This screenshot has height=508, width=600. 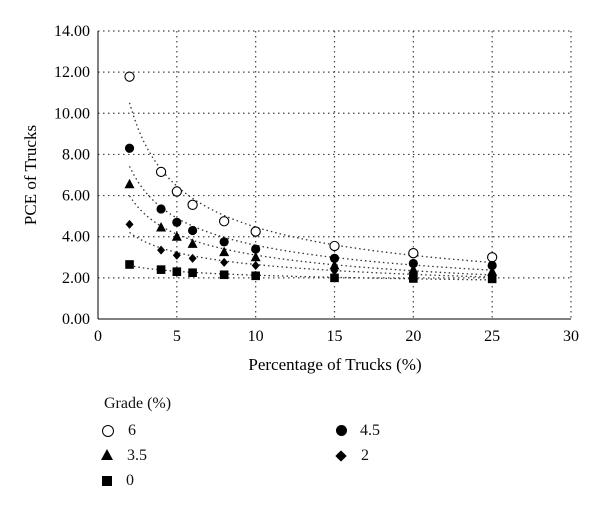 I want to click on y-tick-label: 12.00, so click(x=72, y=72).